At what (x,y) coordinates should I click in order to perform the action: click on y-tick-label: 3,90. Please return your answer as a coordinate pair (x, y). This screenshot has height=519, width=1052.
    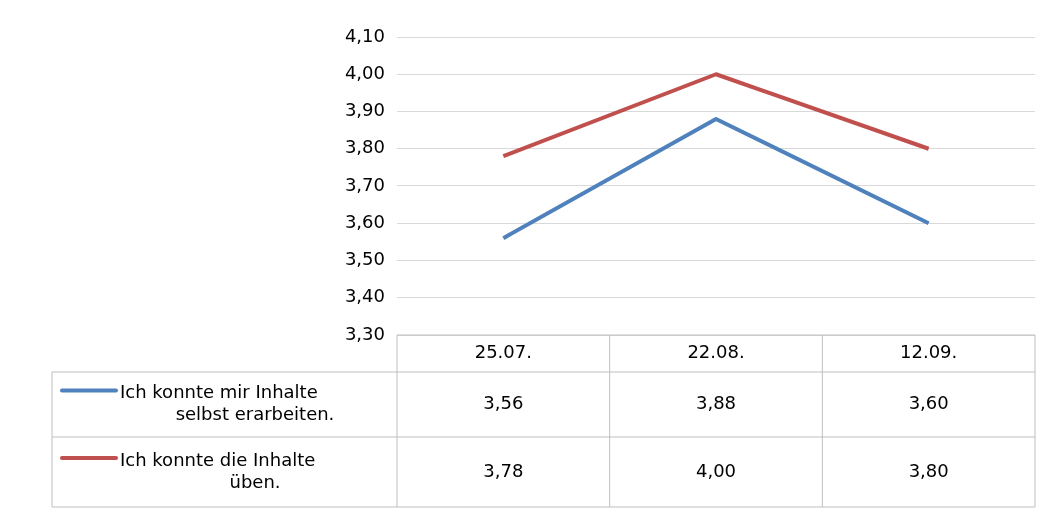
    Looking at the image, I should click on (364, 110).